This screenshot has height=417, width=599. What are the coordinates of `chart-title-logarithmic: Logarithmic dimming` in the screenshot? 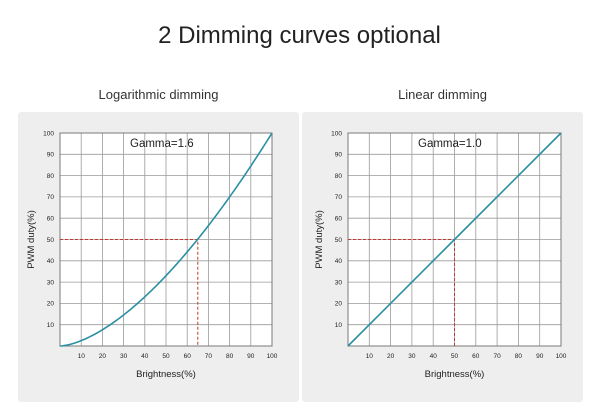 It's located at (158, 94).